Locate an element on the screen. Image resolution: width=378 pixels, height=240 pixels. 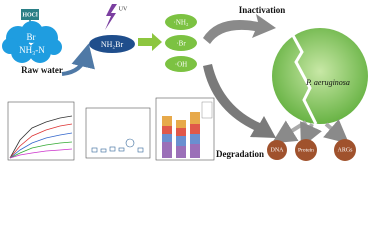
degradation-label: Degradation is located at coordinates (240, 154).